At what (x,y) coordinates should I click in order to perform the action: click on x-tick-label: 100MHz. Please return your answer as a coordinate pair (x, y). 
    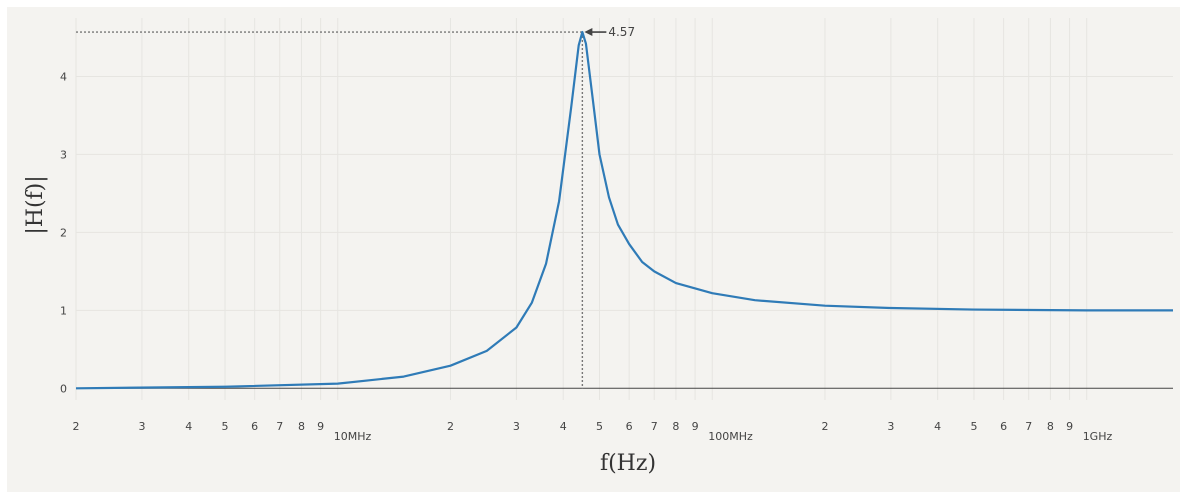
    Looking at the image, I should click on (730, 436).